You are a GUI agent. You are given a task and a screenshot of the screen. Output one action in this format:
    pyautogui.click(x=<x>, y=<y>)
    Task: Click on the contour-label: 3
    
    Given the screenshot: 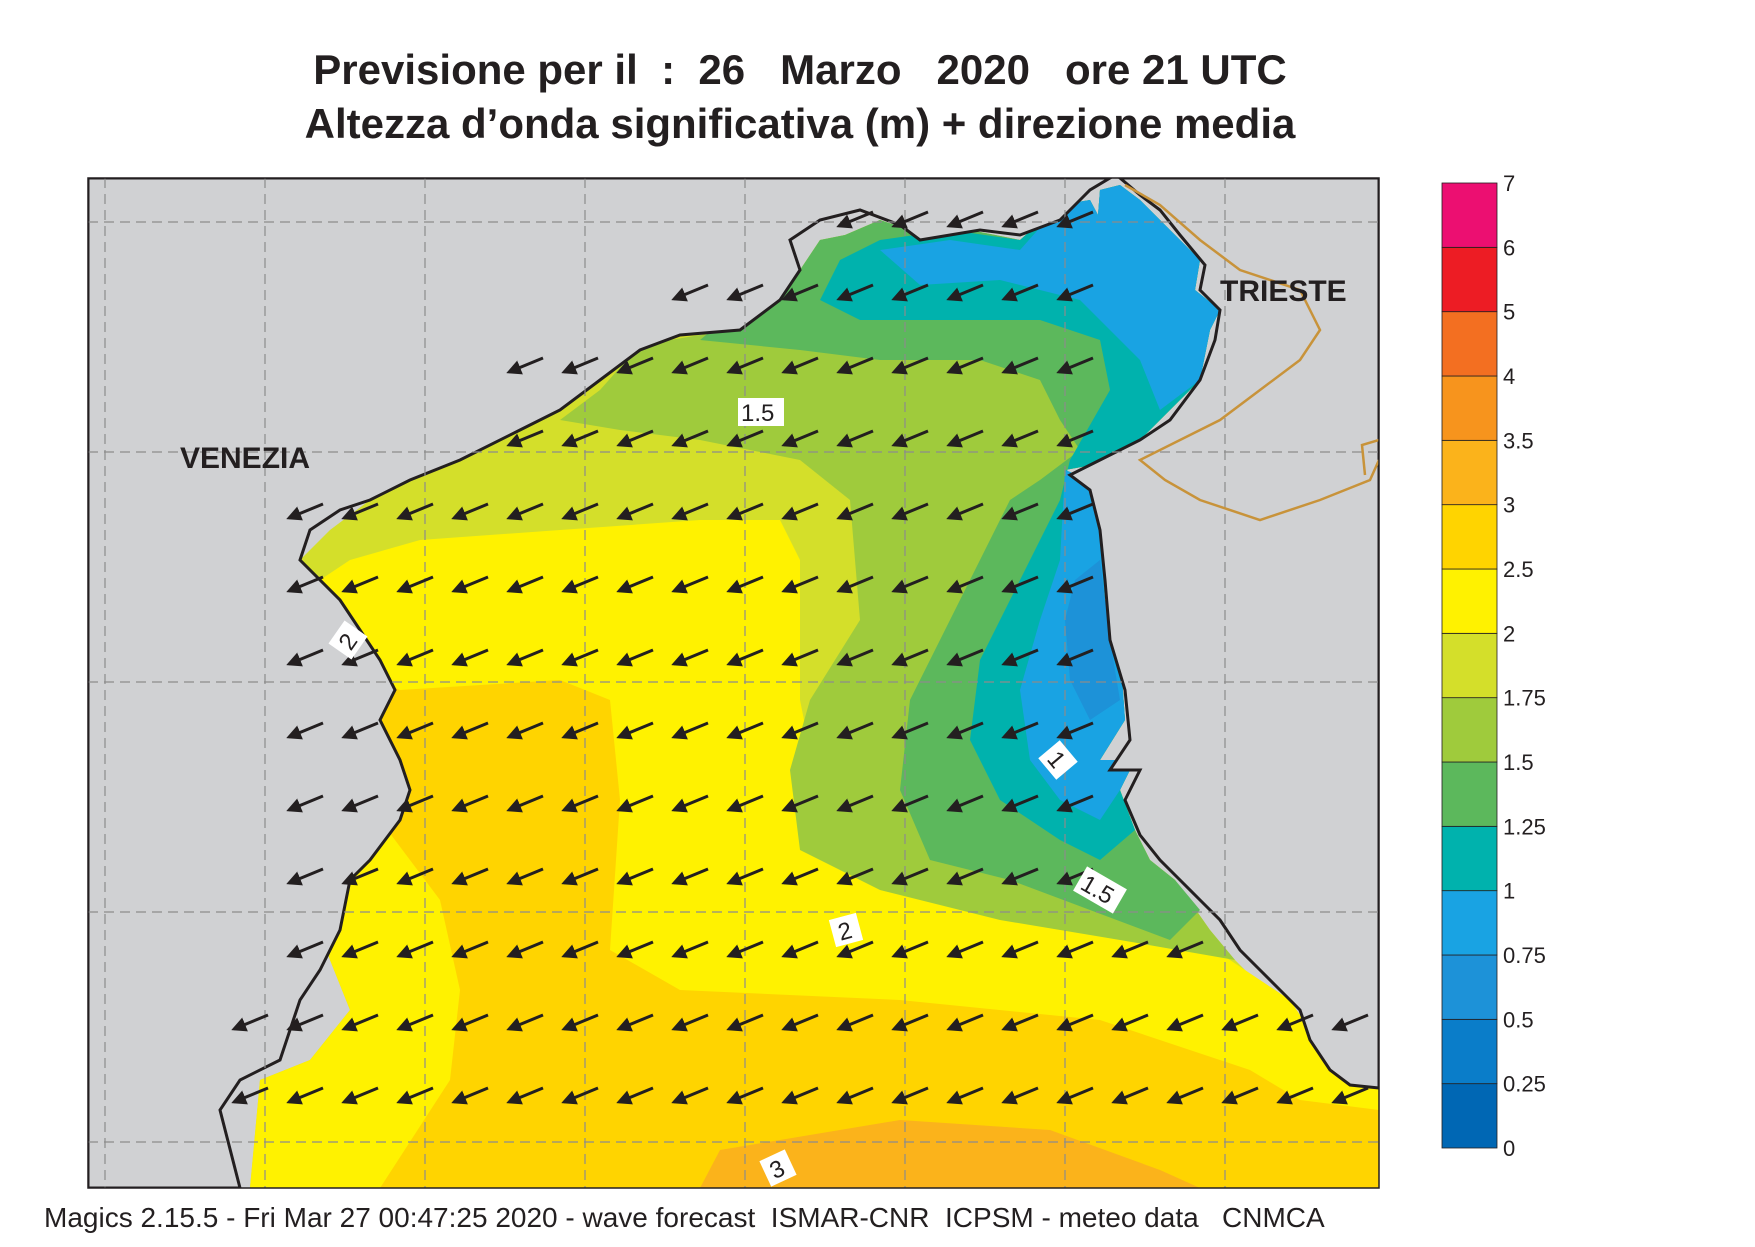 What is the action you would take?
    pyautogui.click(x=778, y=1168)
    